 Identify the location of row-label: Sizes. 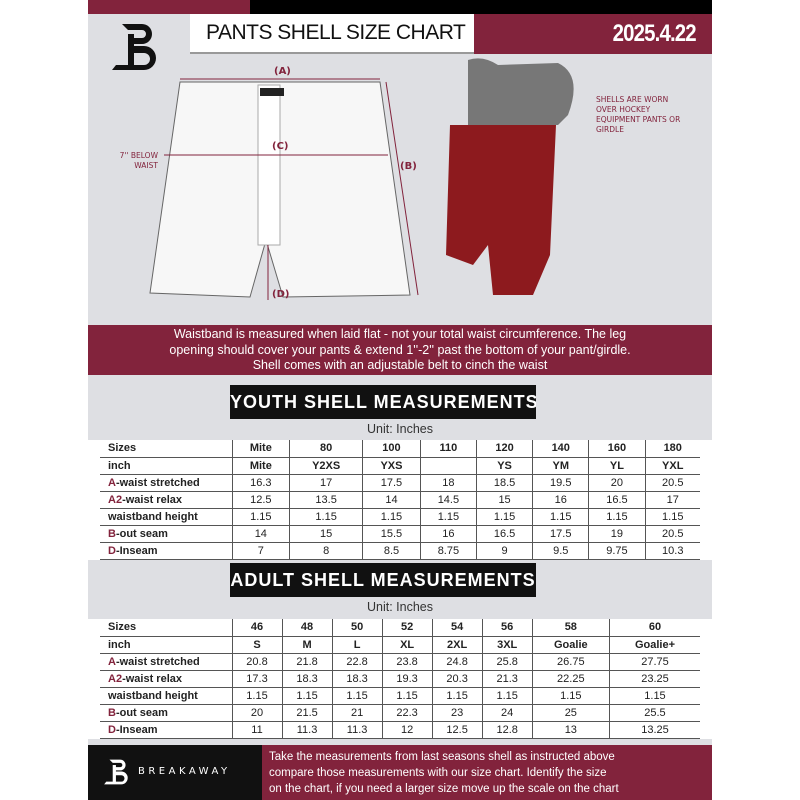
(166, 628).